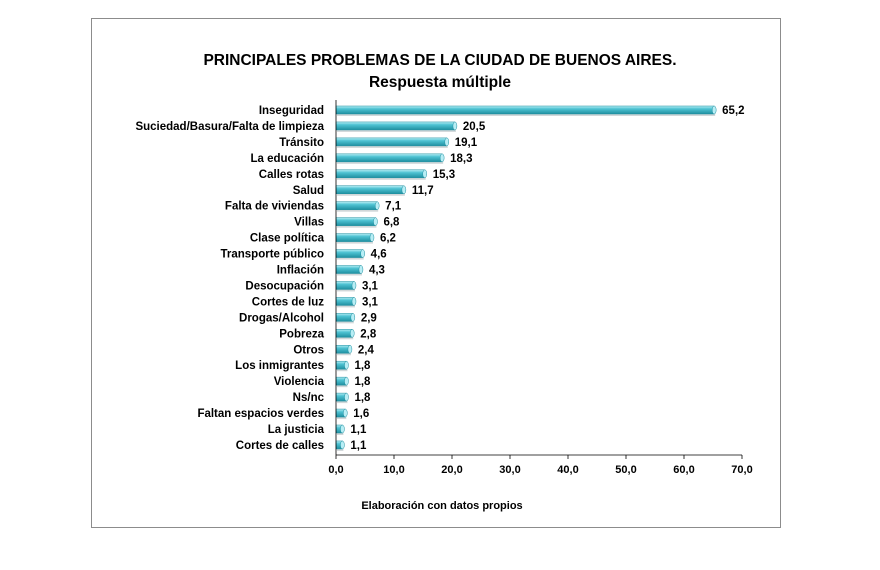  What do you see at coordinates (260, 414) in the screenshot?
I see `category-label: Faltan espacios verdes` at bounding box center [260, 414].